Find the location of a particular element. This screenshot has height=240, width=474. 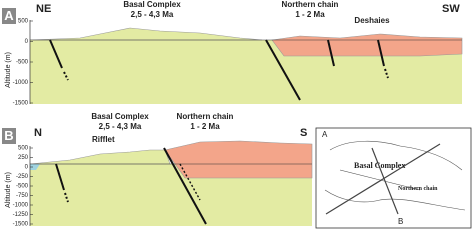

panel-label: A is located at coordinates (9, 15).